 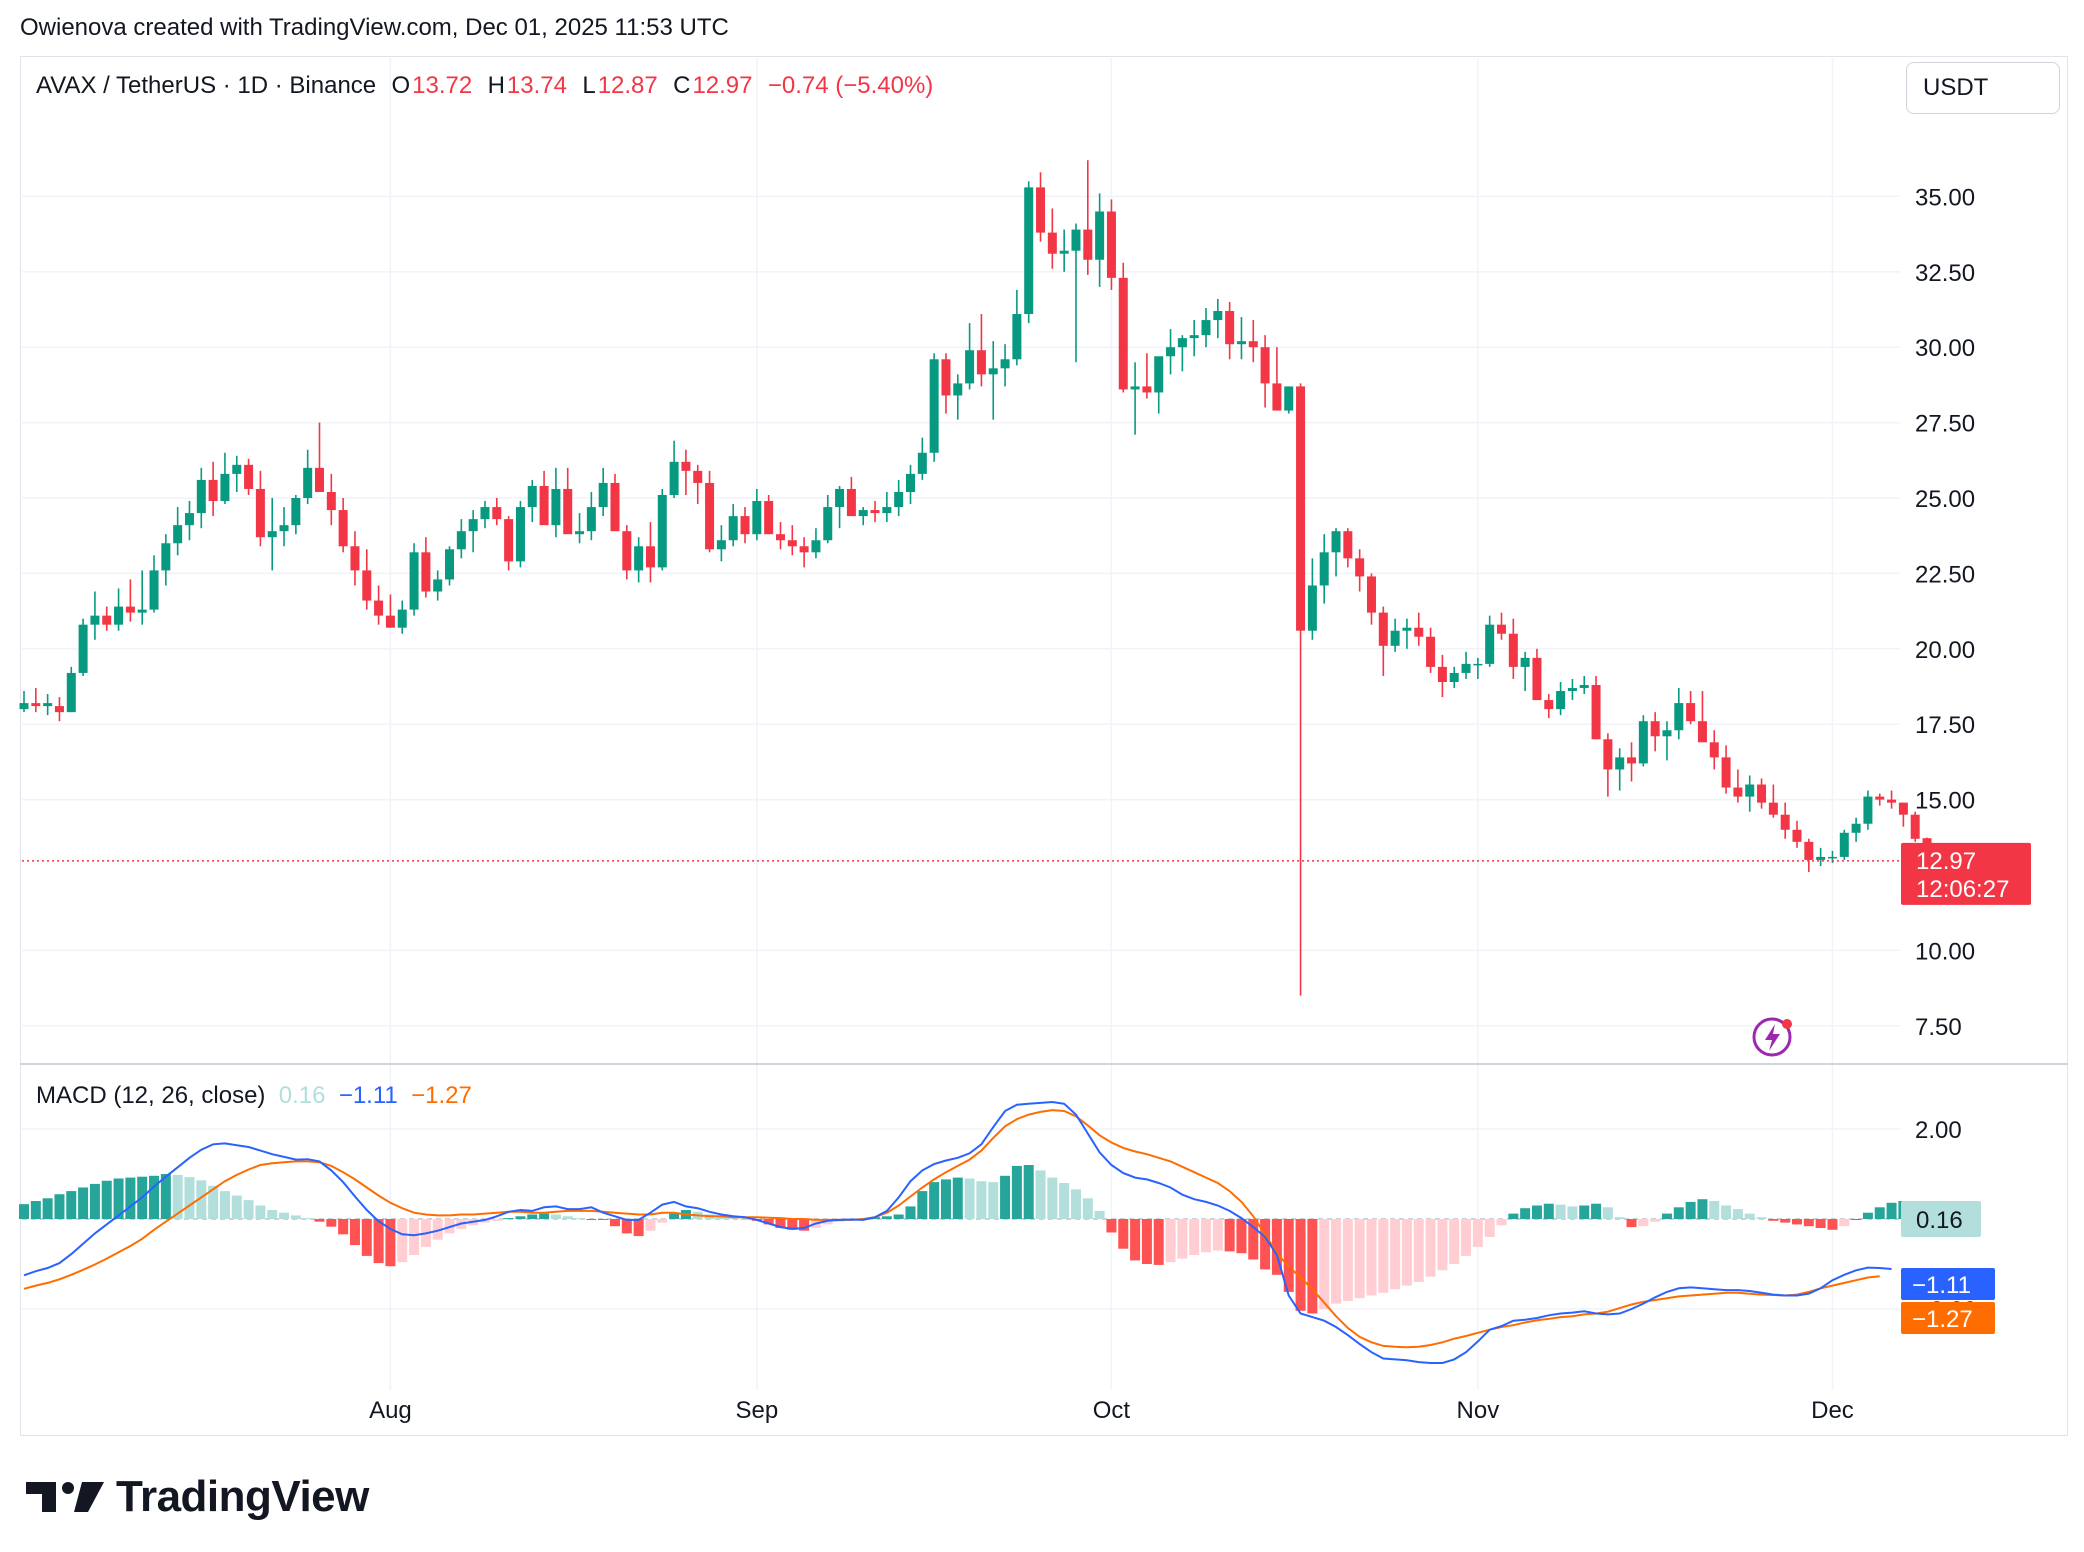 What do you see at coordinates (196, 1497) in the screenshot?
I see `tradingview-logo: TradingView` at bounding box center [196, 1497].